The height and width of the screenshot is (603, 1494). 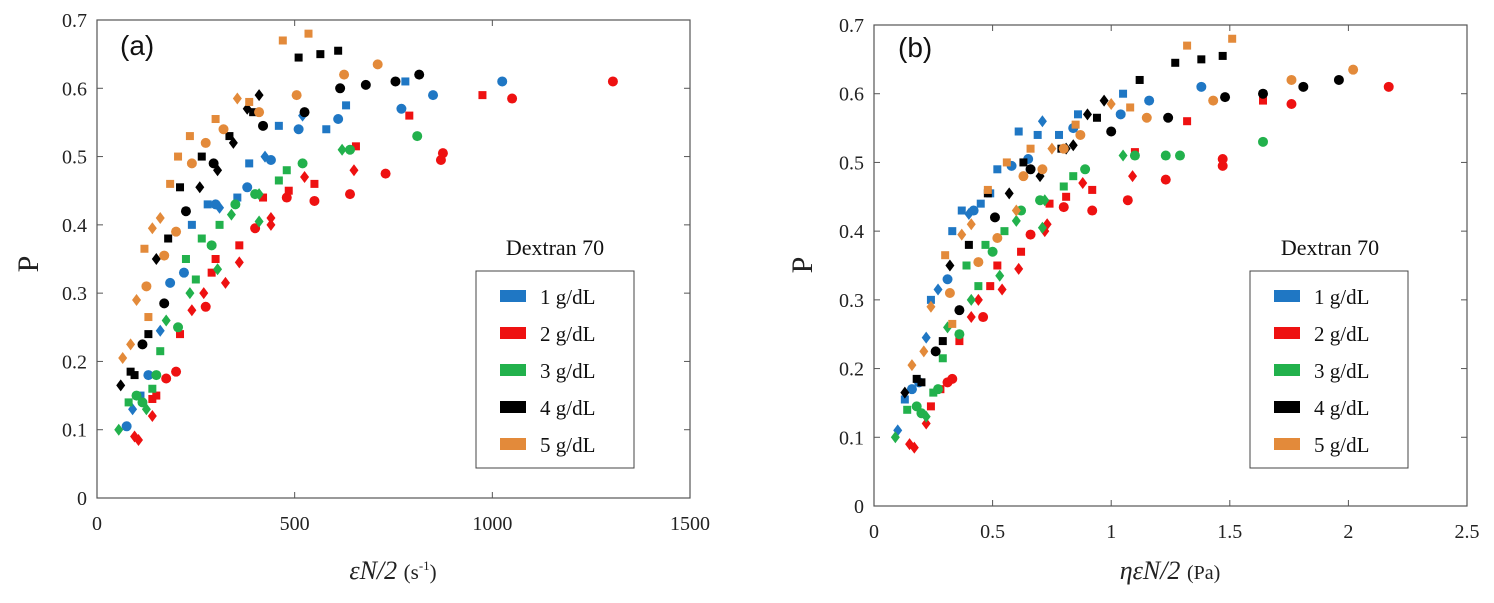 I want to click on y-tick-label: 0, so click(x=859, y=507).